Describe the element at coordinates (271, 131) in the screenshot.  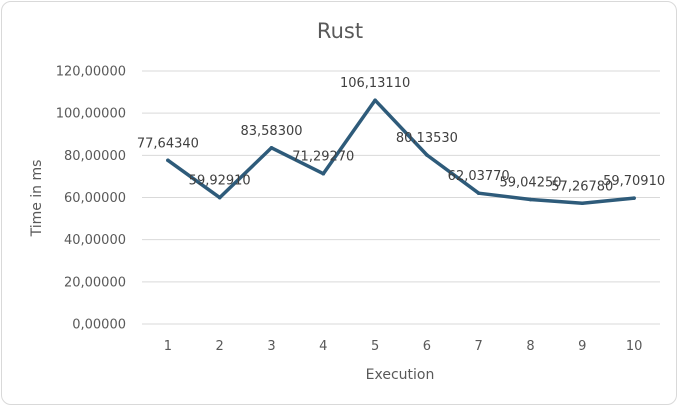
I see `data-label: 83,58300` at that location.